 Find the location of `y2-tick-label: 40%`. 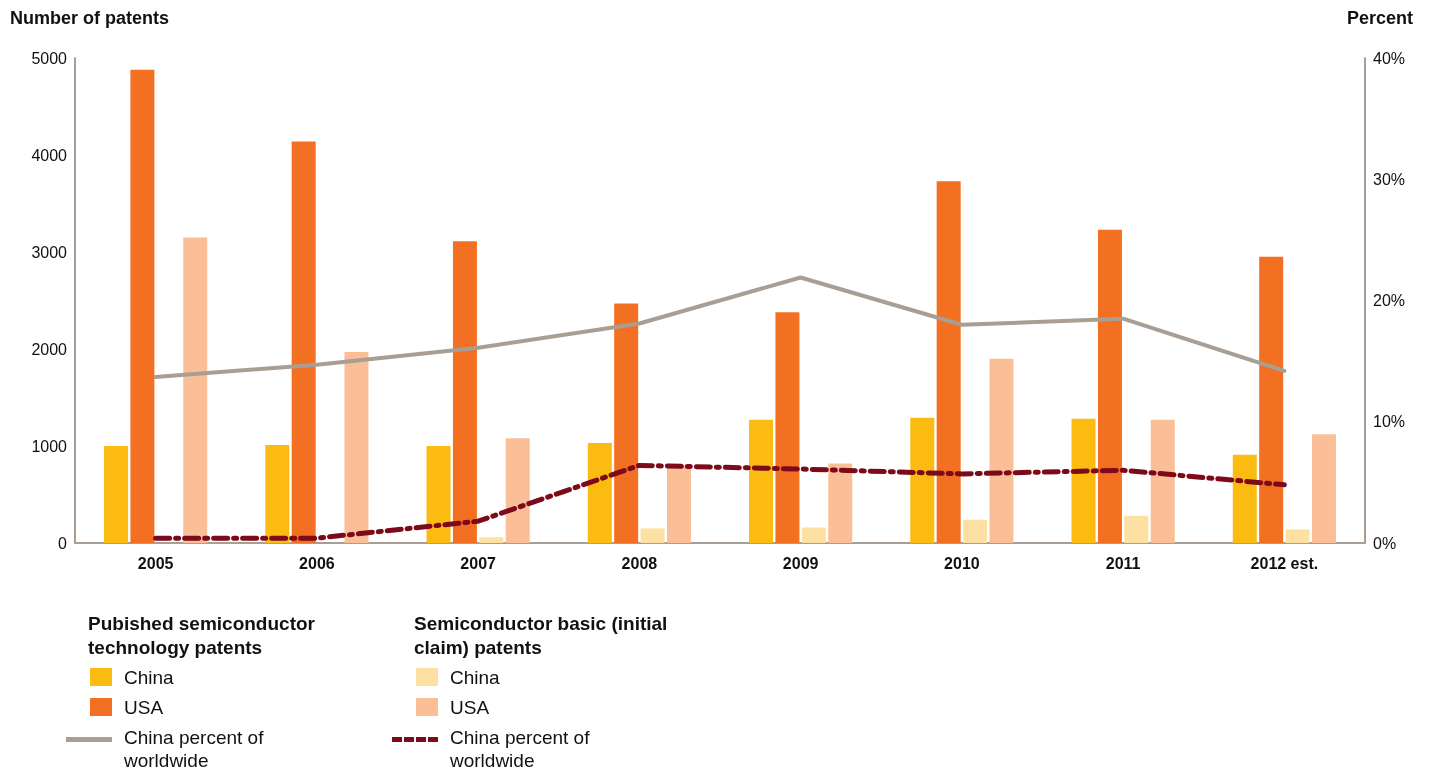

y2-tick-label: 40% is located at coordinates (1389, 58).